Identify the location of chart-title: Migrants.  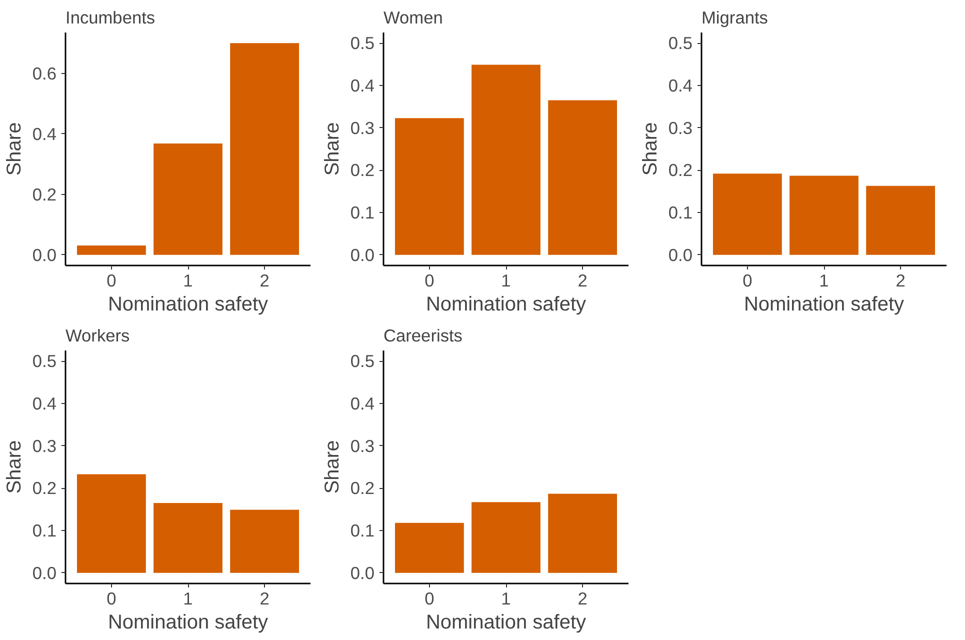
(735, 18).